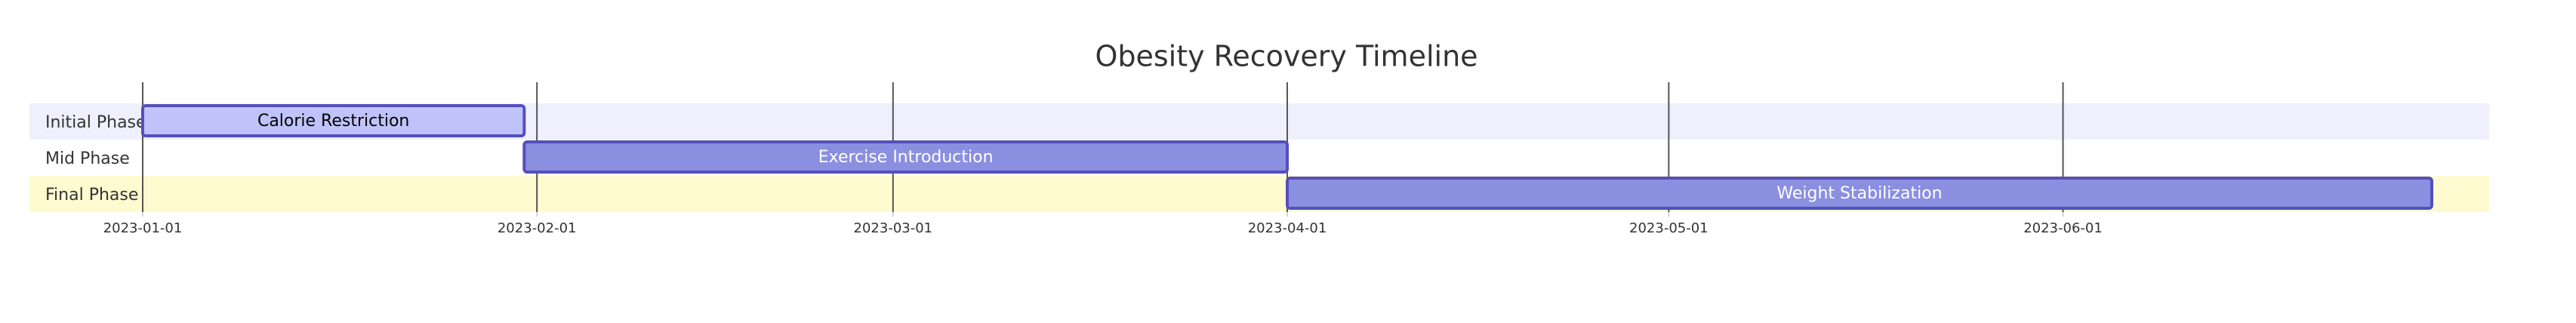 The image size is (2576, 323). I want to click on section-label: Initial Phase, so click(95, 122).